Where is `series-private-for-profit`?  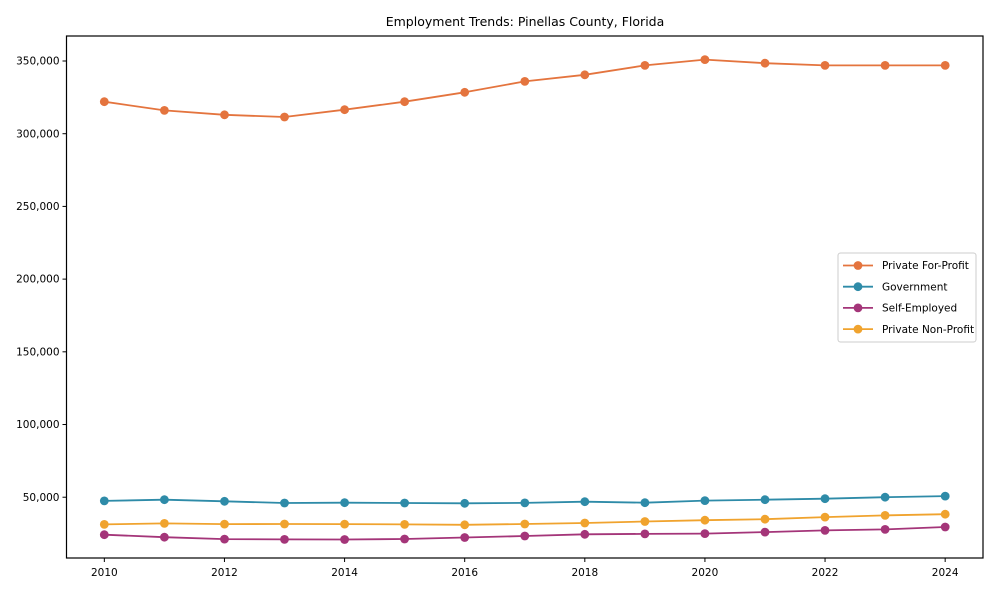 series-private-for-profit is located at coordinates (524, 88).